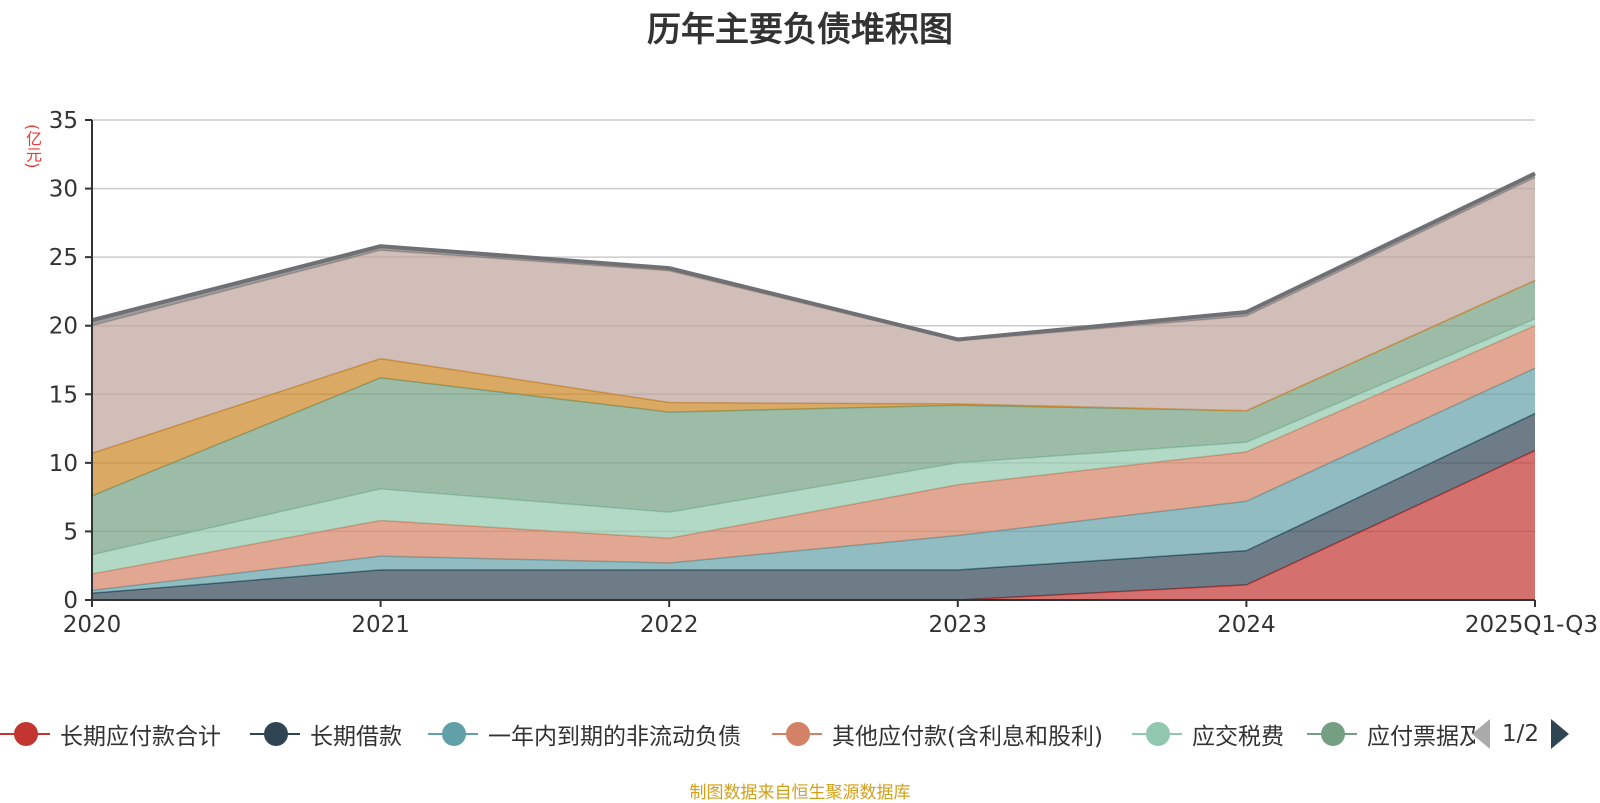 The image size is (1600, 803). I want to click on legend-item: 长期应付款合计, so click(110, 734).